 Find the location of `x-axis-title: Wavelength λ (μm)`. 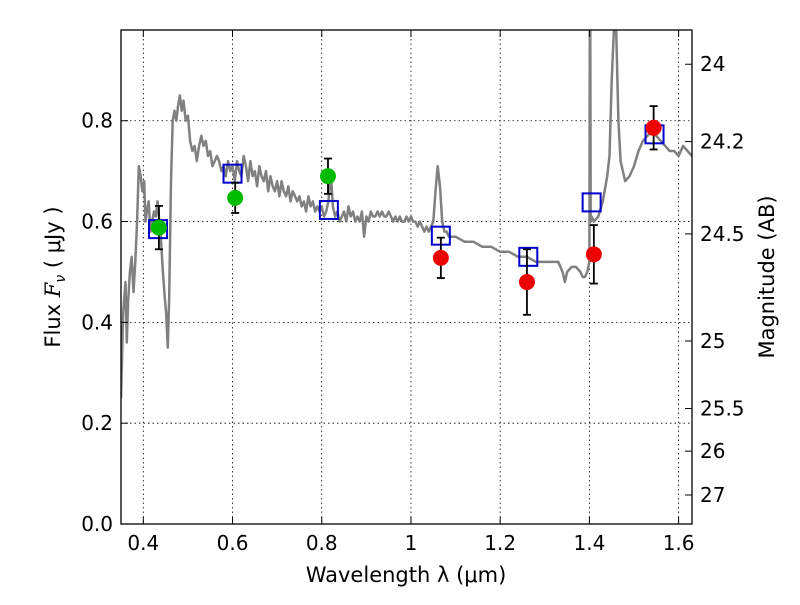

x-axis-title: Wavelength λ (μm) is located at coordinates (406, 575).